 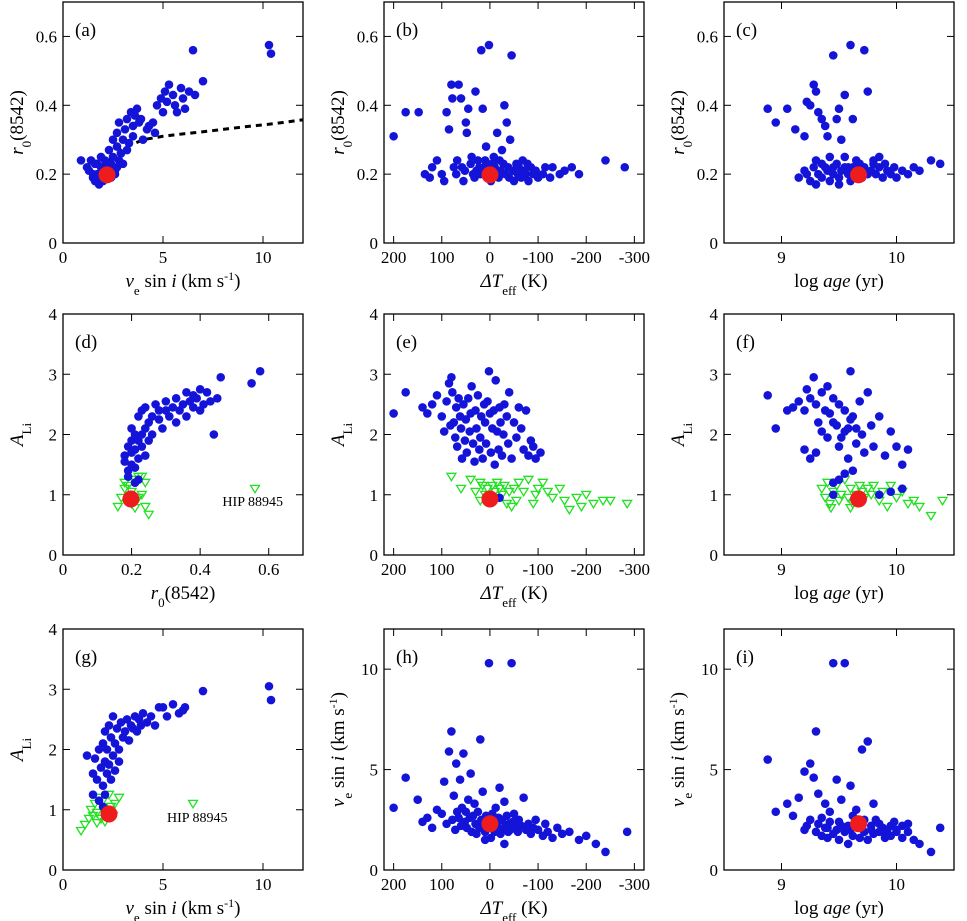 What do you see at coordinates (53, 374) in the screenshot?
I see `y-tick-label: 3` at bounding box center [53, 374].